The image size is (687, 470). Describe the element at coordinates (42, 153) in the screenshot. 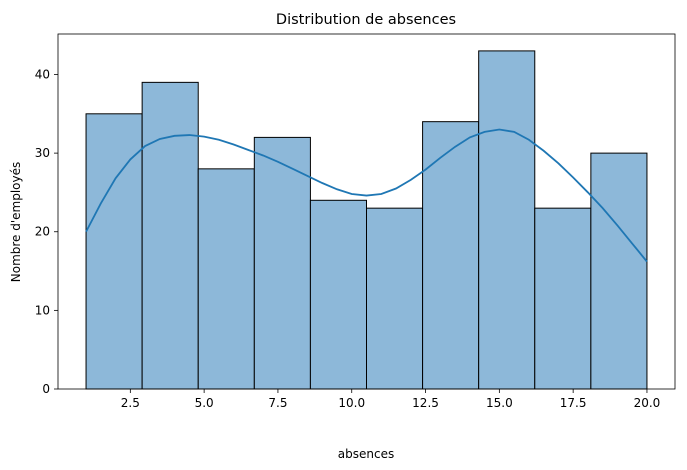

I see `y-tick-label: 30` at that location.